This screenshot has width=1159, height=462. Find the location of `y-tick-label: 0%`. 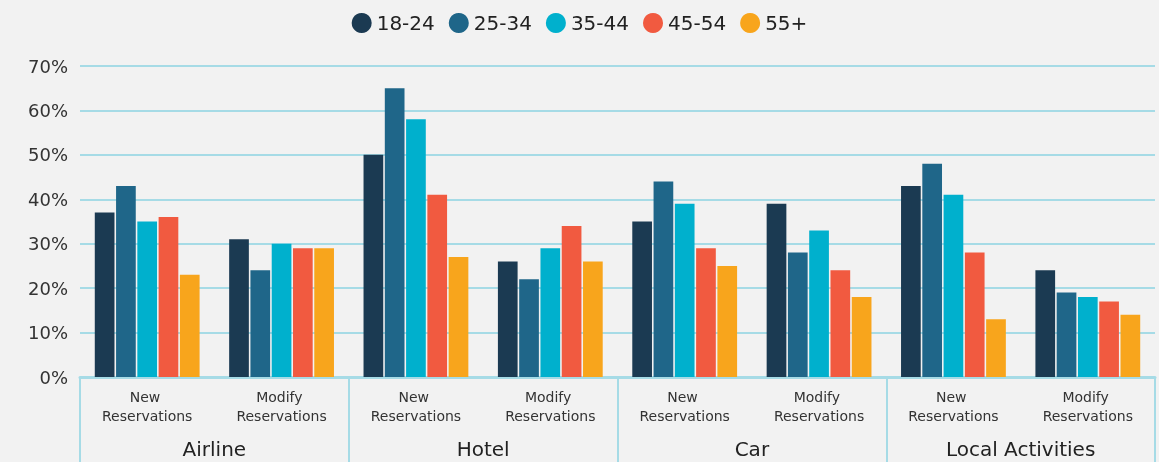

y-tick-label: 0% is located at coordinates (53, 377).